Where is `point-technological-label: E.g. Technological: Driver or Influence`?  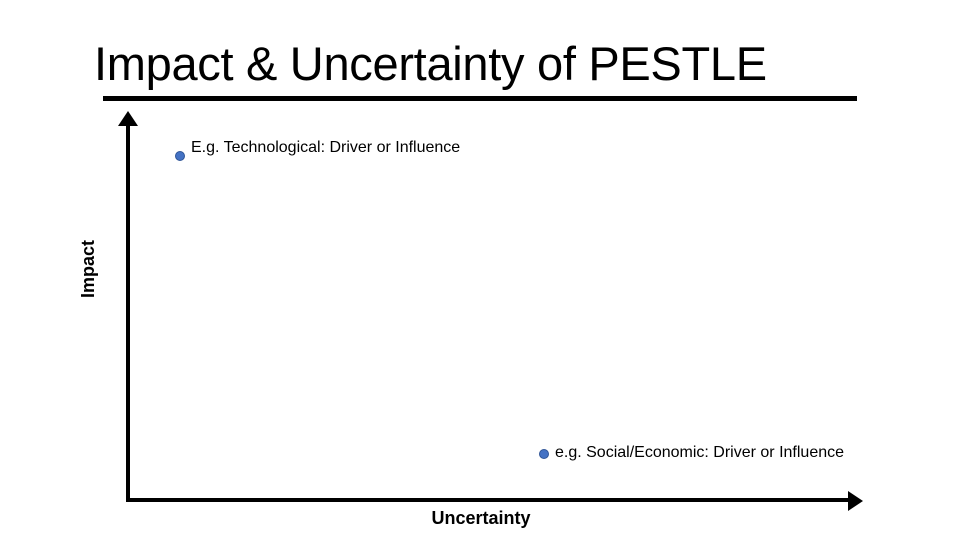
point-technological-label: E.g. Technological: Driver or Influence is located at coordinates (326, 147).